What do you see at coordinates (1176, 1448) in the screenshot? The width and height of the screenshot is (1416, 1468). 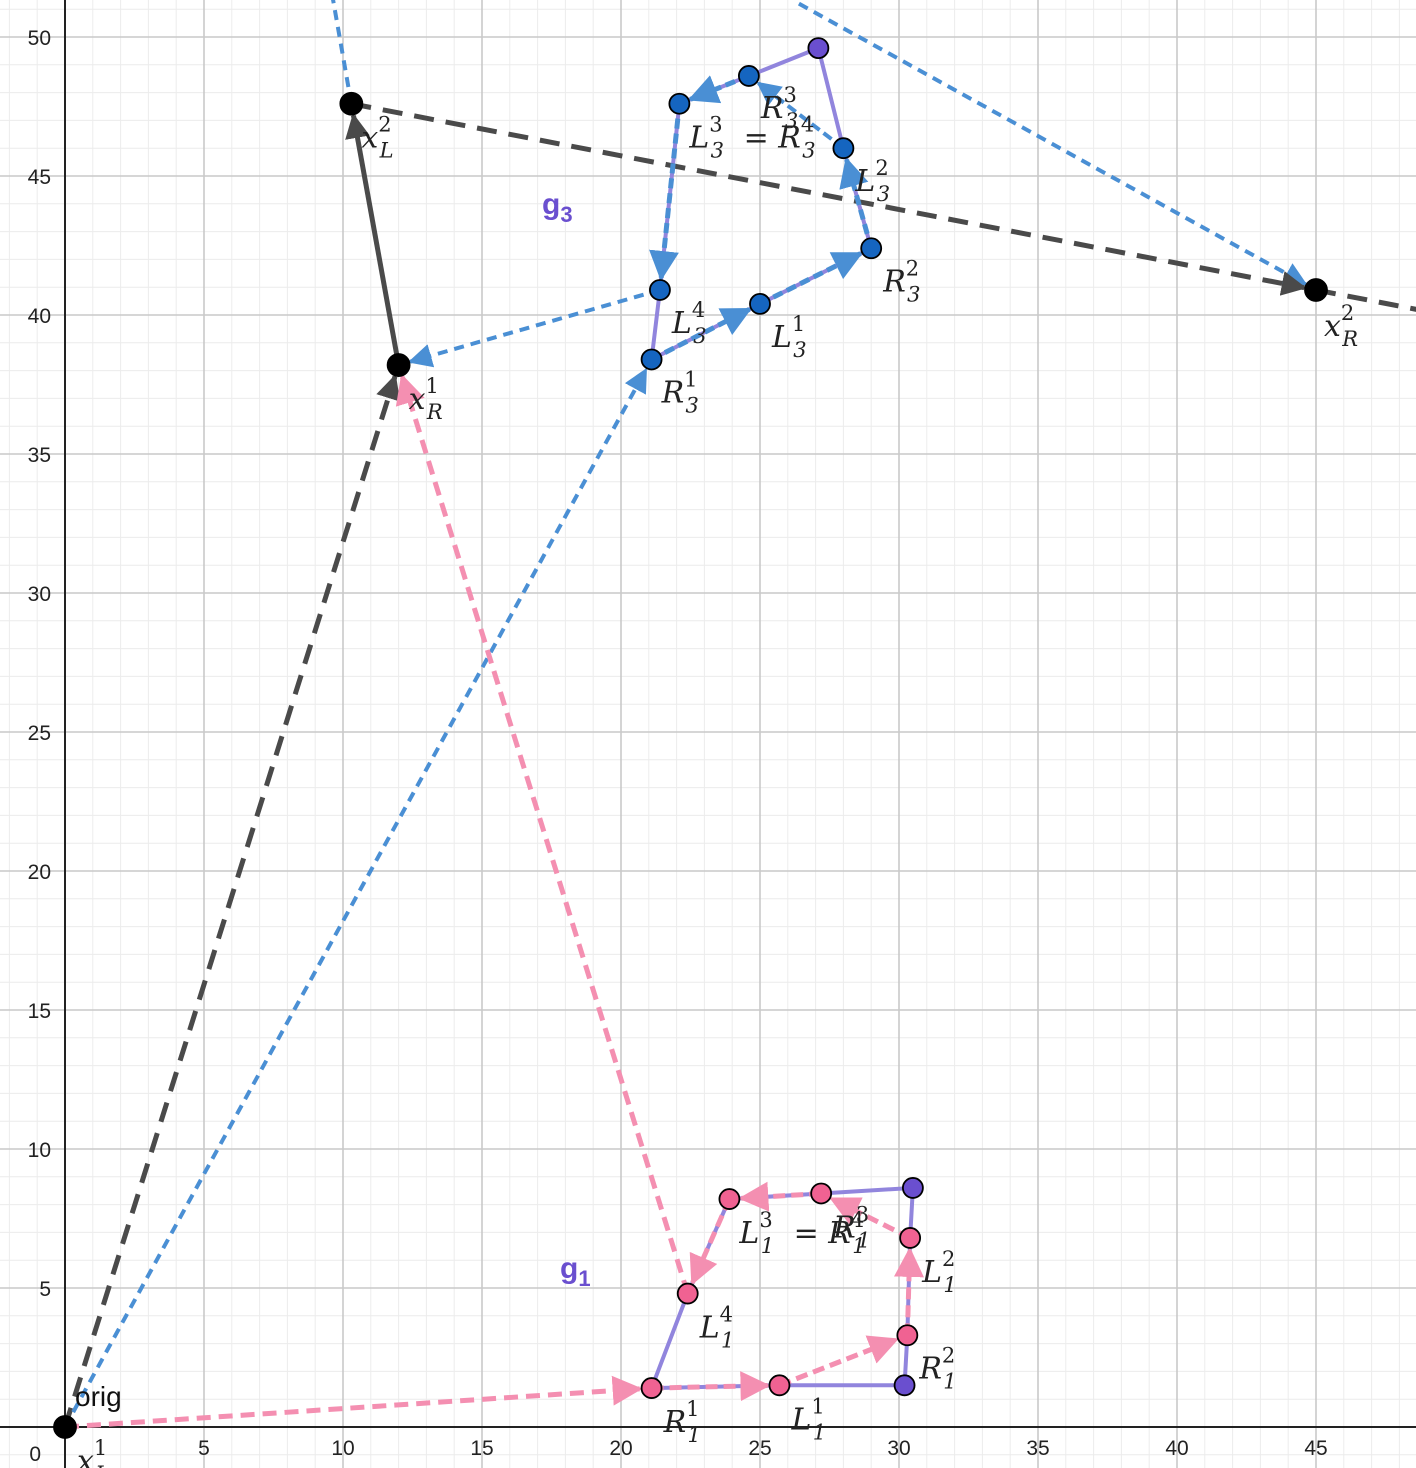 I see `x-tick-label: 40` at bounding box center [1176, 1448].